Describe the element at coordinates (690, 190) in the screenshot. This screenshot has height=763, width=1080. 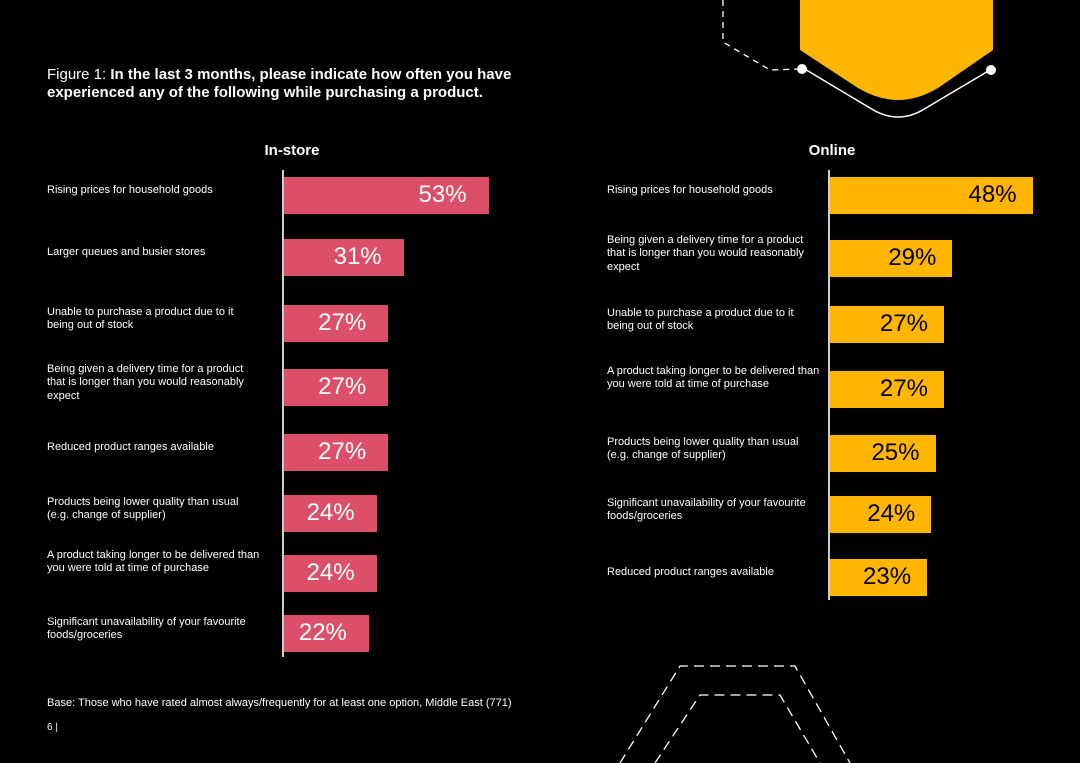
I see `online-category-label: Rising prices for household goods` at that location.